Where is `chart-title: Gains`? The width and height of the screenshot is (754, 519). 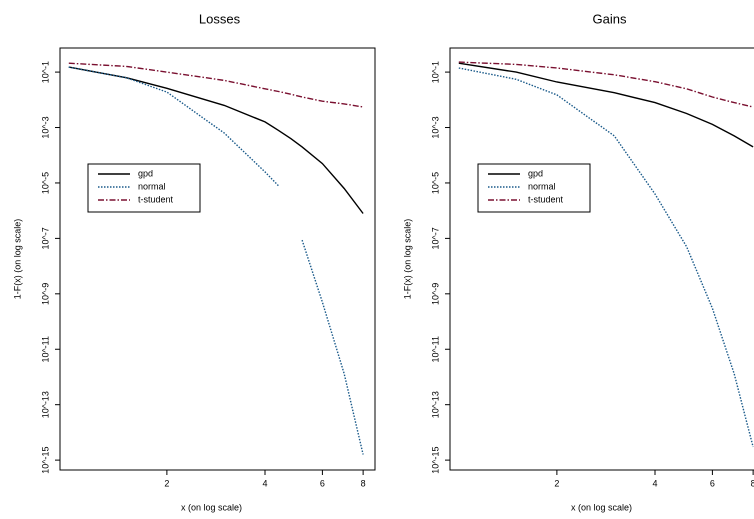
chart-title: Gains is located at coordinates (610, 18).